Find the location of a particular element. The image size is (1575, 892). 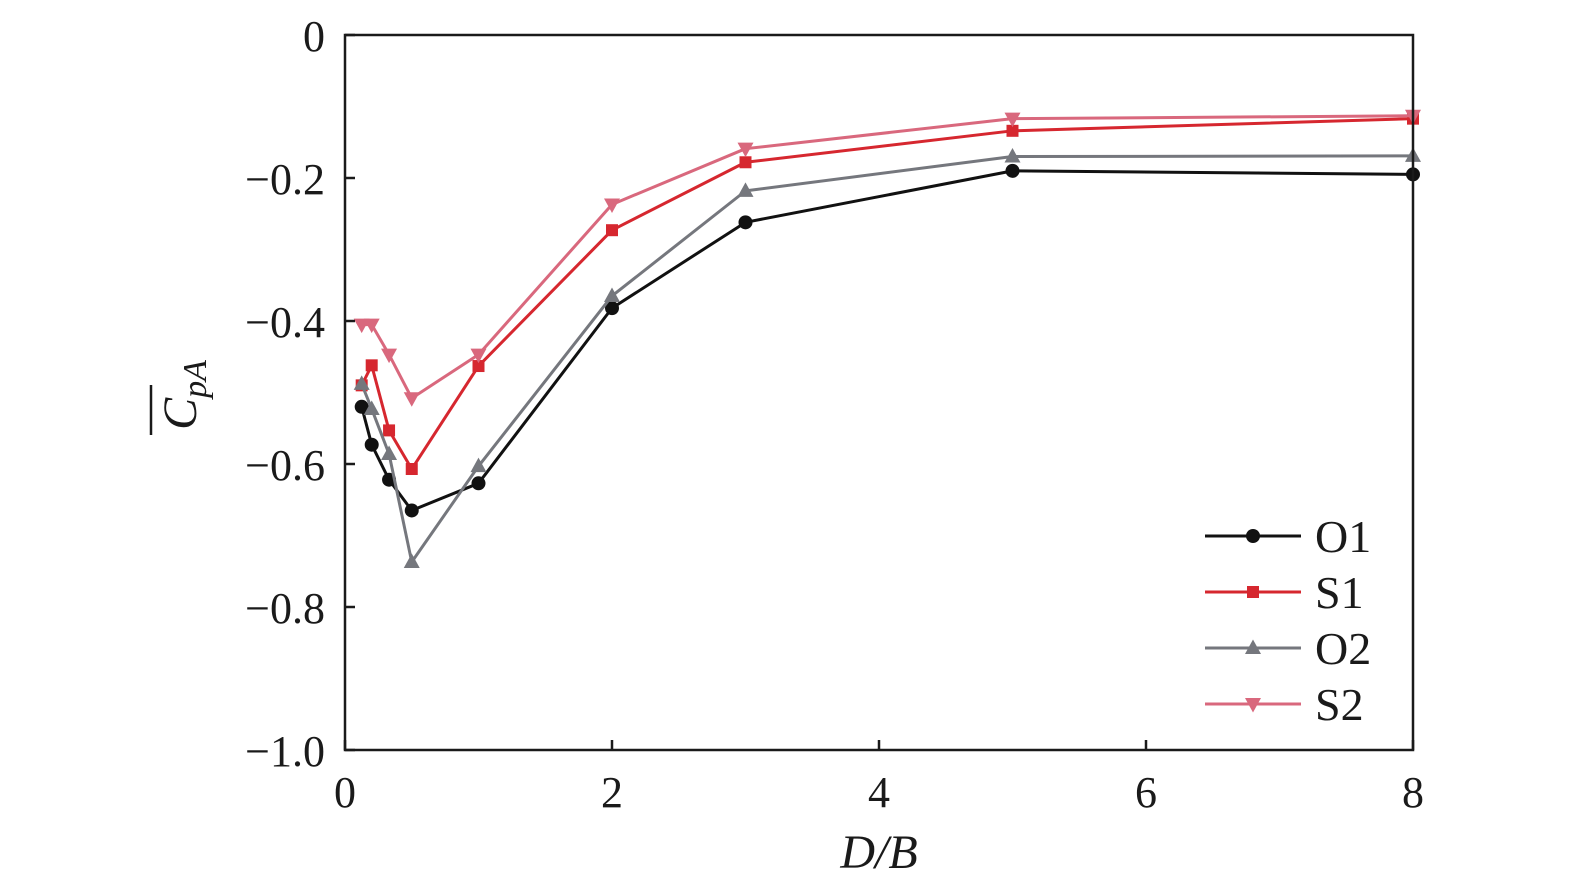

legend-entry-o1: O1 is located at coordinates (1288, 536).